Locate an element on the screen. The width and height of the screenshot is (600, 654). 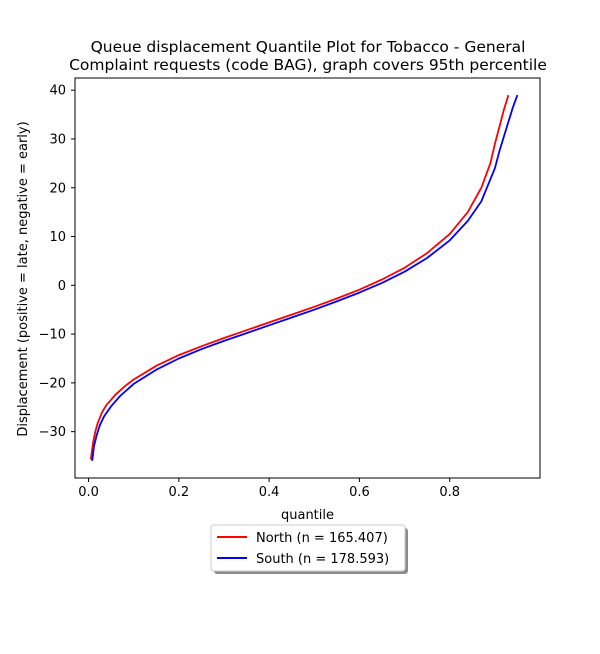
legend-box is located at coordinates (308, 548).